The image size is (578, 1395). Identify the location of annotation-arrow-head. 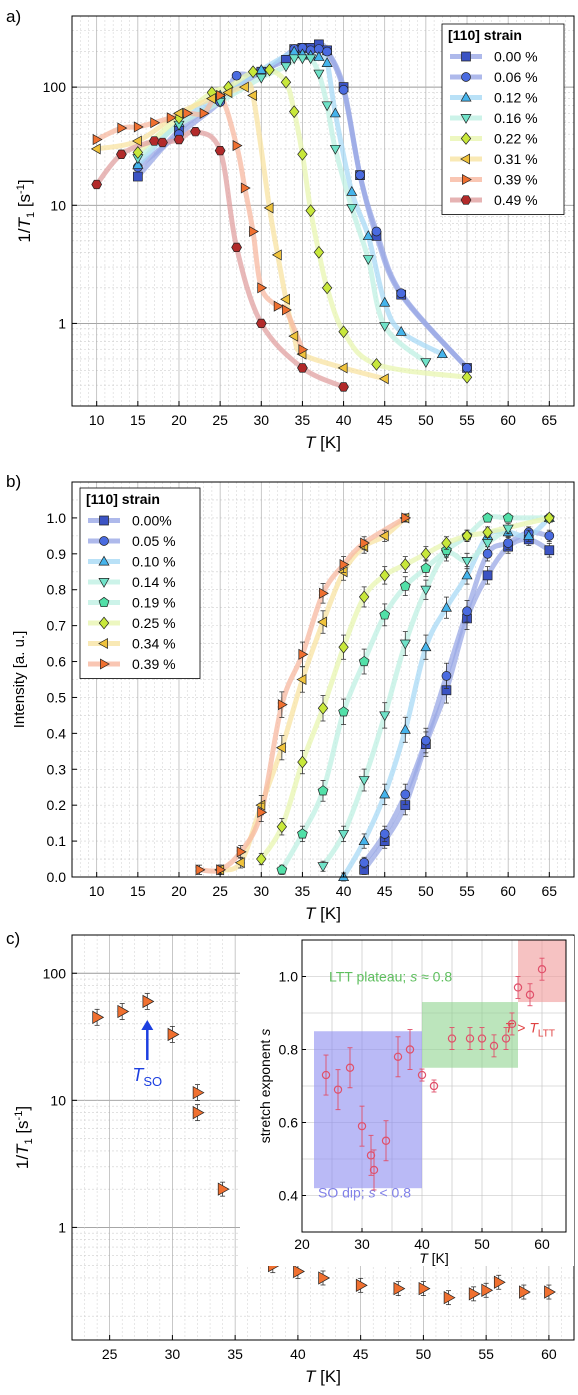
(147, 1025).